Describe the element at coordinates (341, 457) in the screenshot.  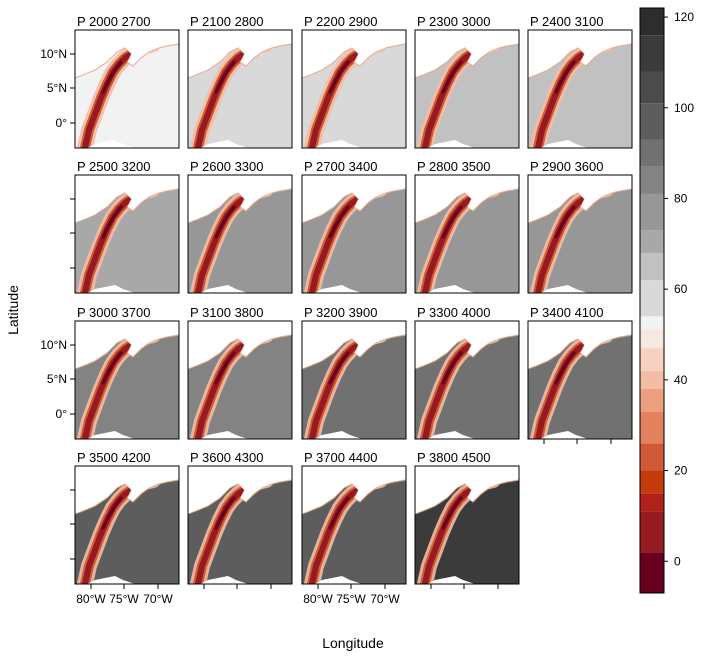
I see `panel-title: P 3700 4400` at that location.